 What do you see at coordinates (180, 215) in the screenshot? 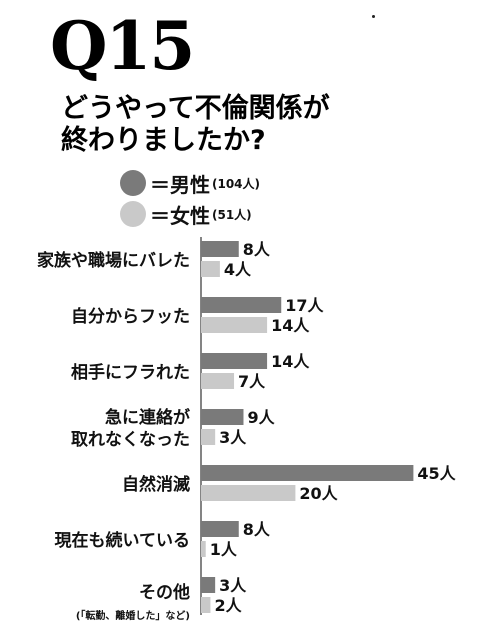
I see `legend-label-female: ＝女性` at bounding box center [180, 215].